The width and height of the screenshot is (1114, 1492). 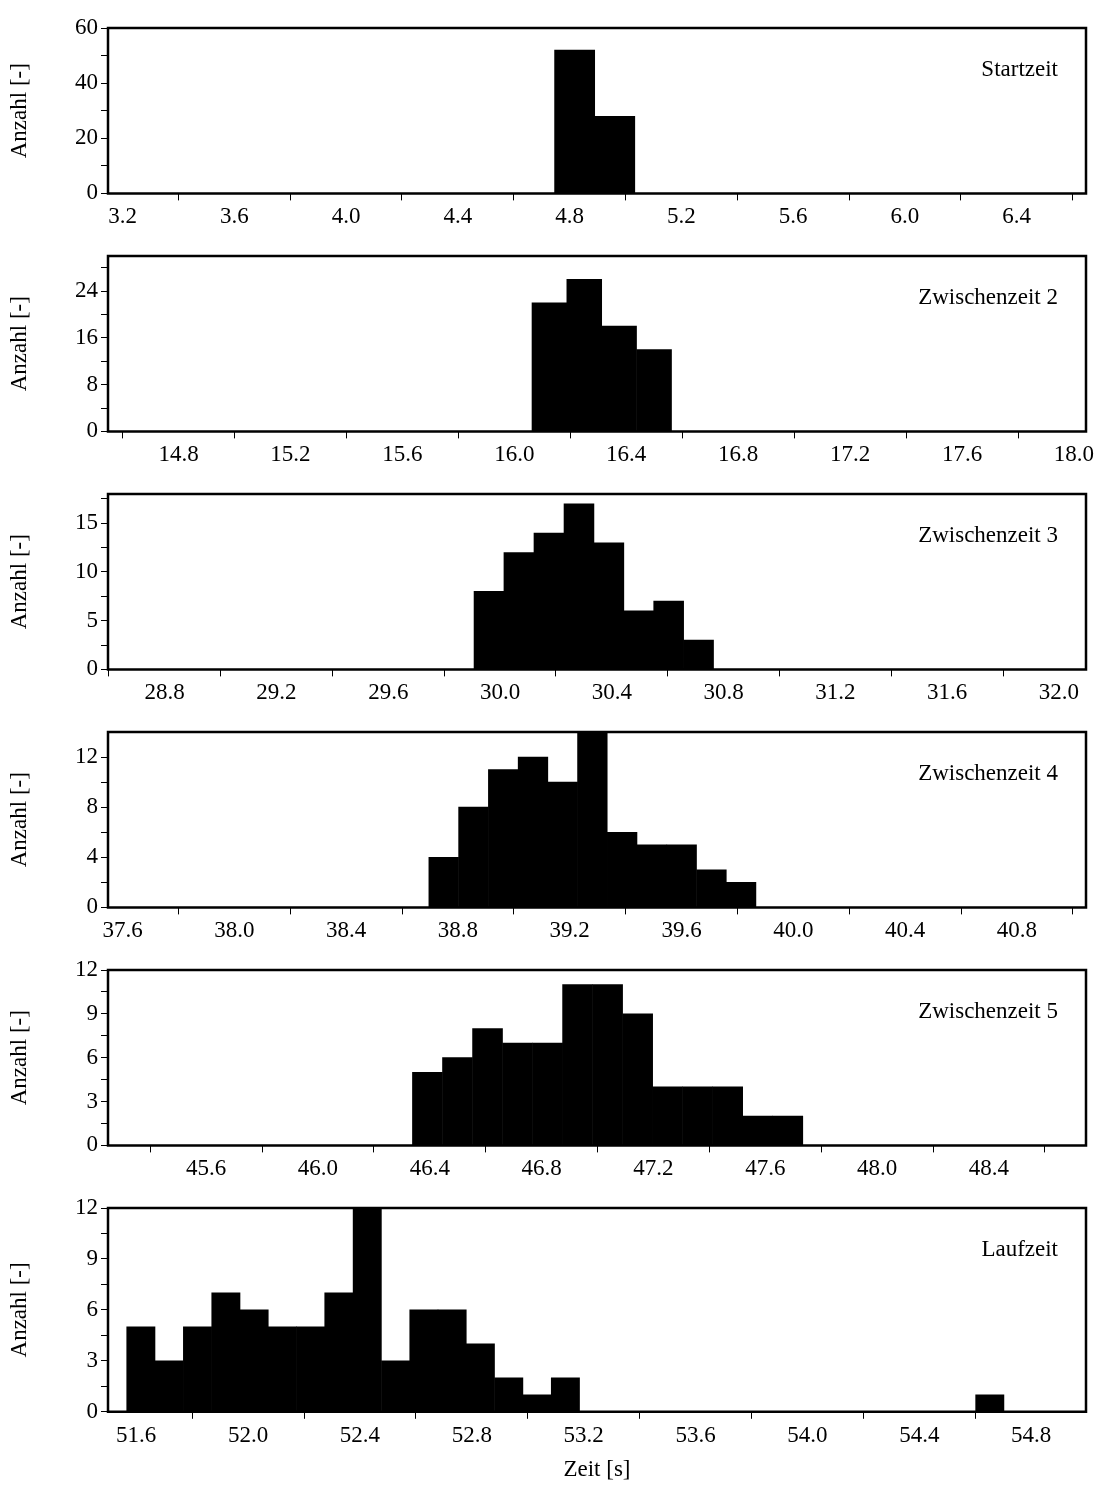 What do you see at coordinates (723, 692) in the screenshot?
I see `x-tick-label: 30.8` at bounding box center [723, 692].